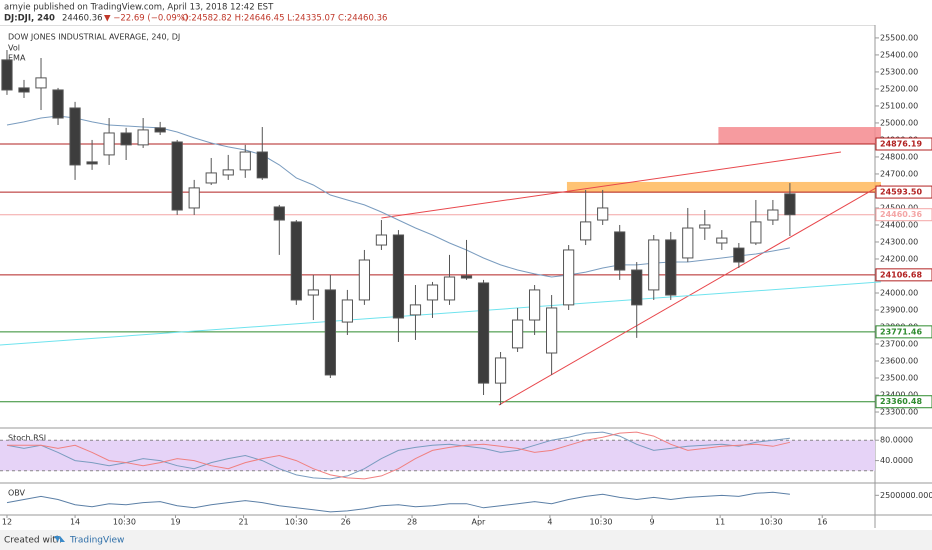 The image size is (932, 550). I want to click on footer-brand: TradingView, so click(96, 541).